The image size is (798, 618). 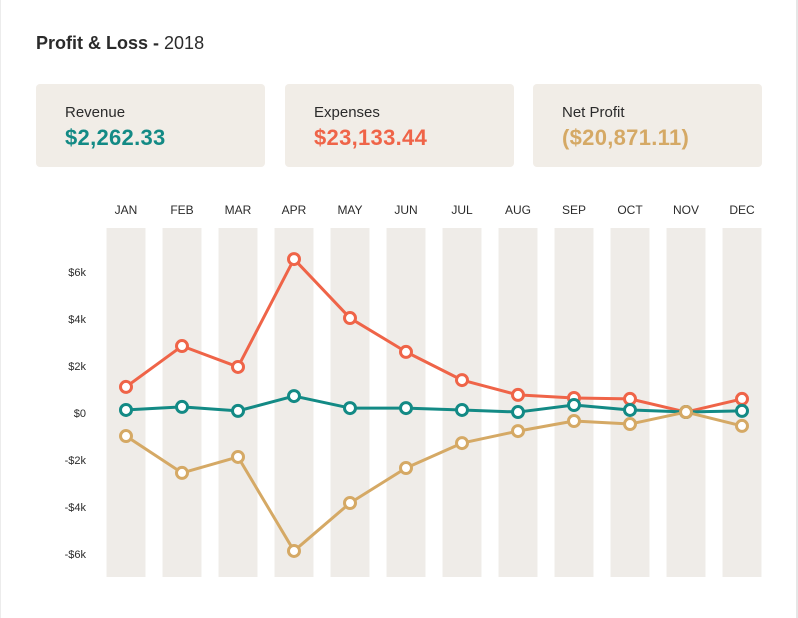 What do you see at coordinates (98, 43) in the screenshot?
I see `title-text: Profit & Loss -` at bounding box center [98, 43].